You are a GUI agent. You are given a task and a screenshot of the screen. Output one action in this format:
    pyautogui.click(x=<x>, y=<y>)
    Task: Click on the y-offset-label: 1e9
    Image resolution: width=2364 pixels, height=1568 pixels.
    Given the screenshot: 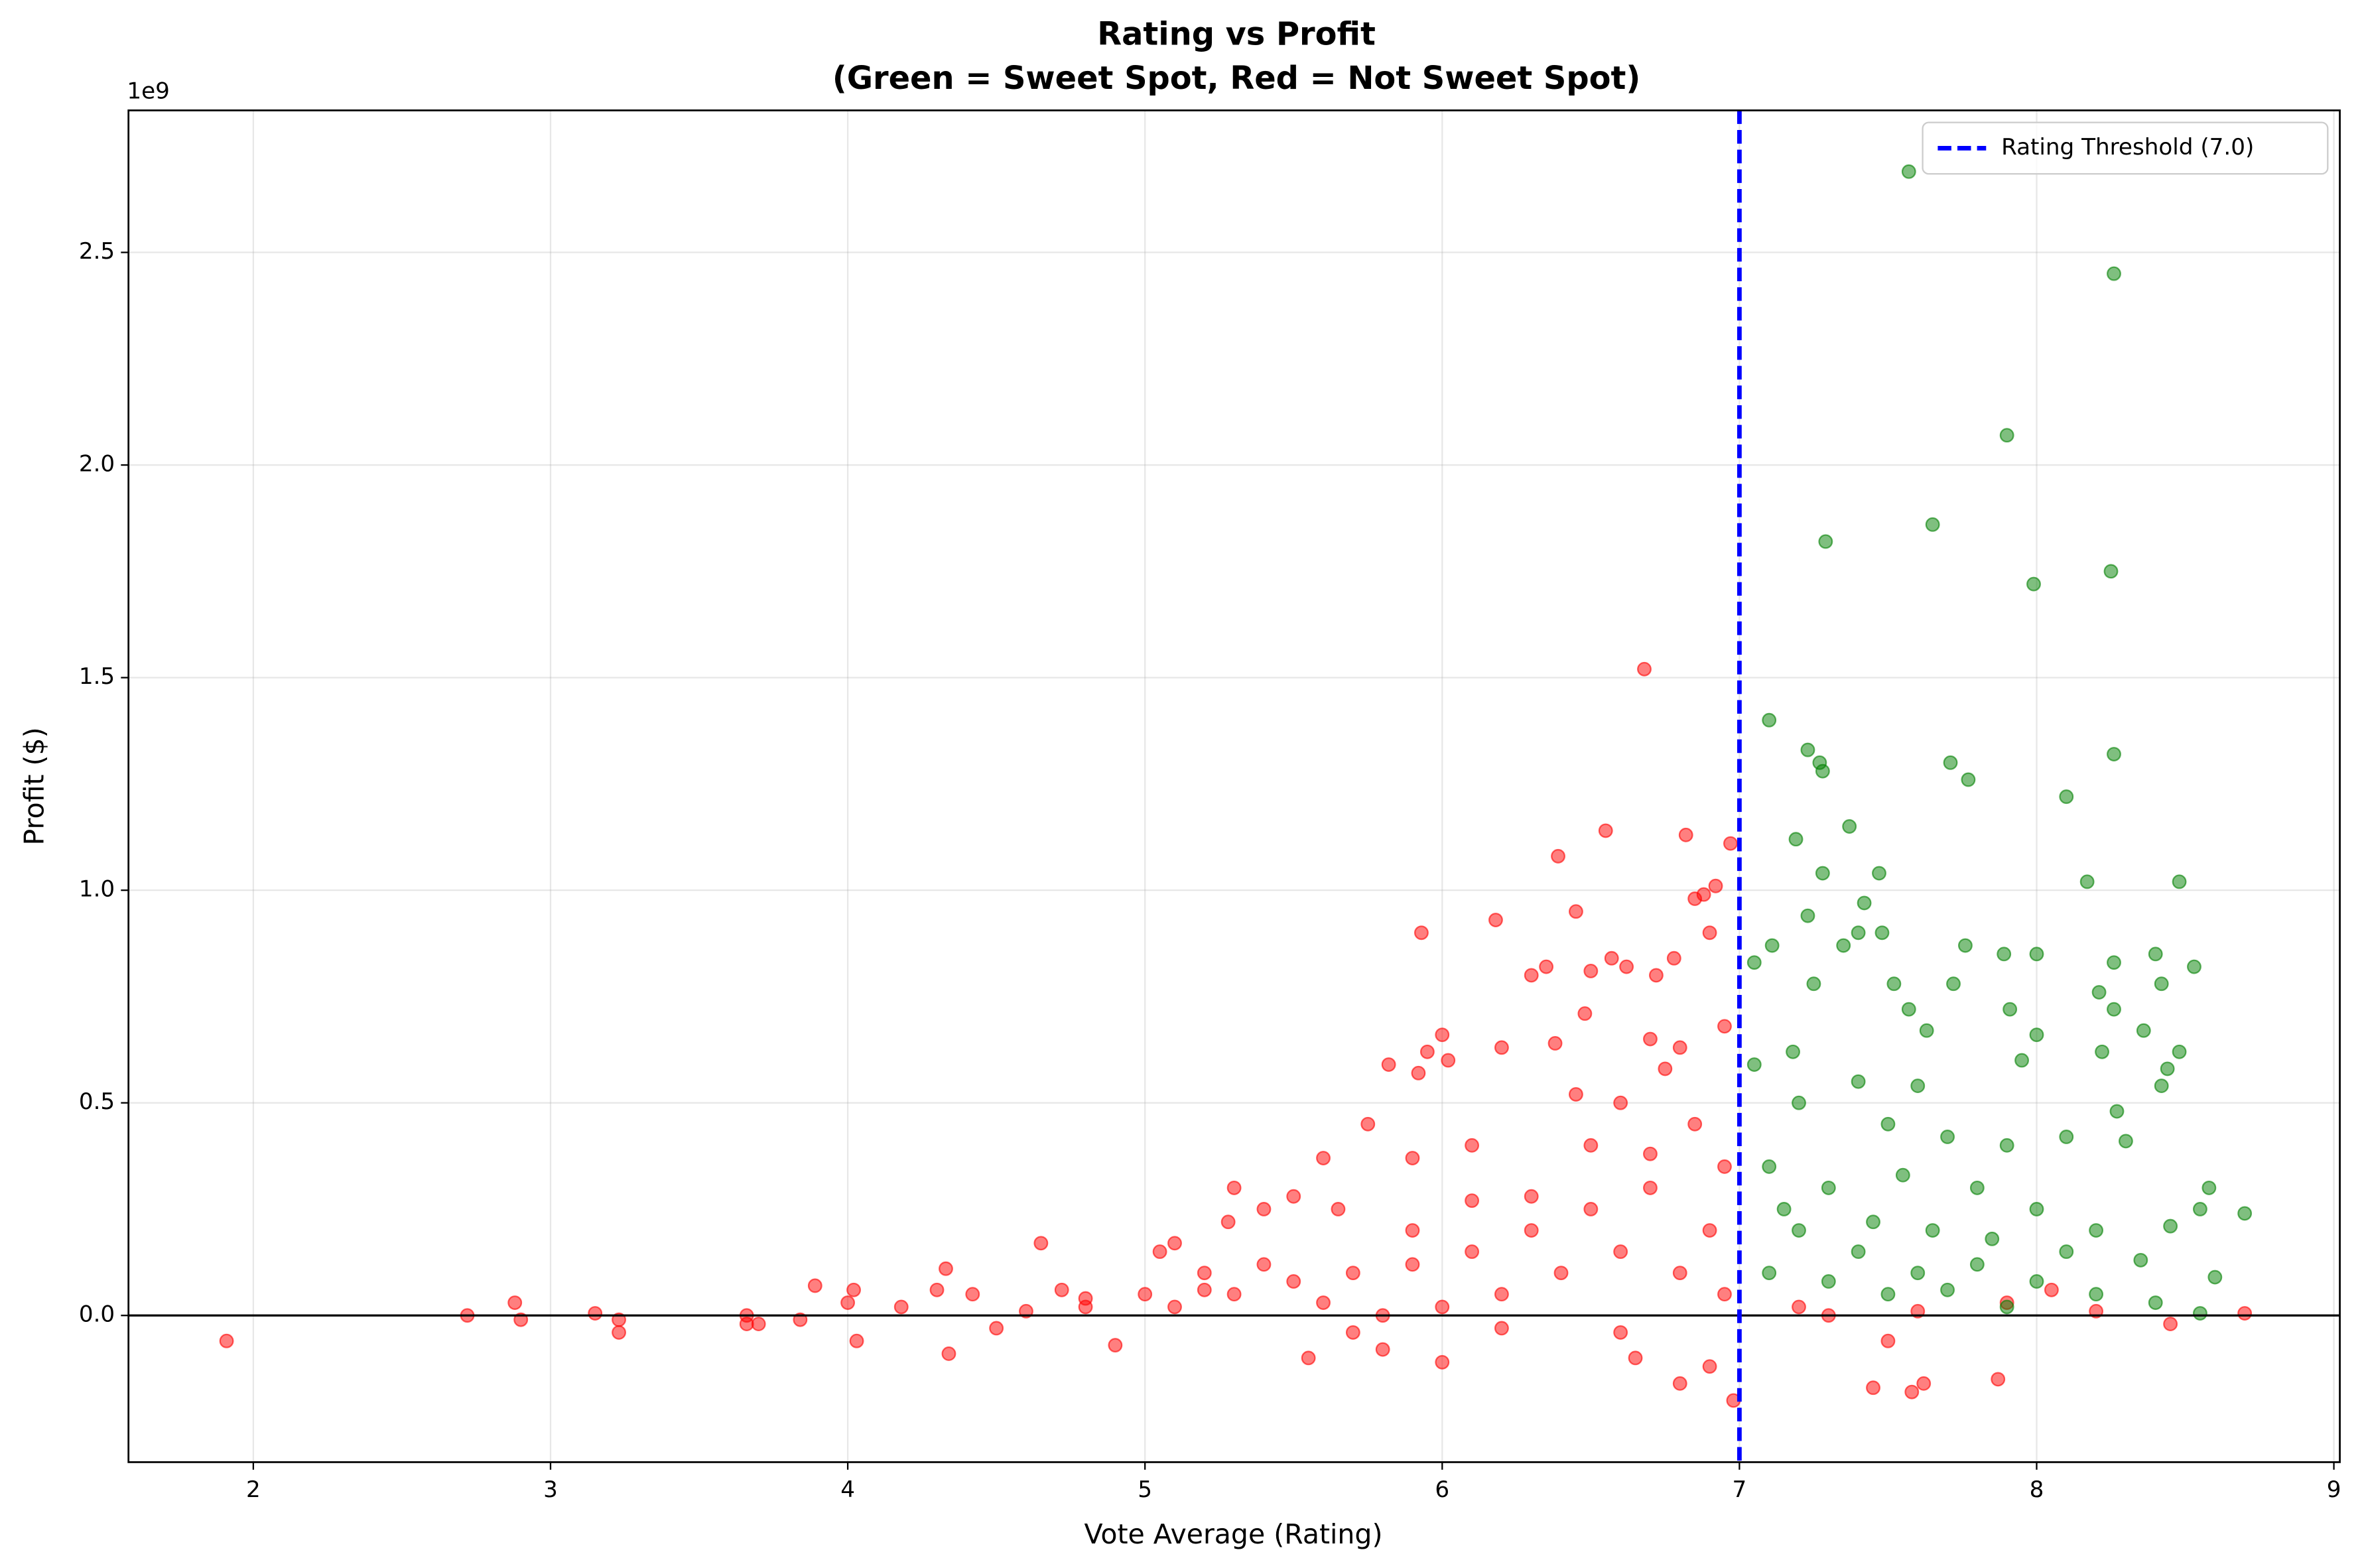 What is the action you would take?
    pyautogui.click(x=148, y=91)
    